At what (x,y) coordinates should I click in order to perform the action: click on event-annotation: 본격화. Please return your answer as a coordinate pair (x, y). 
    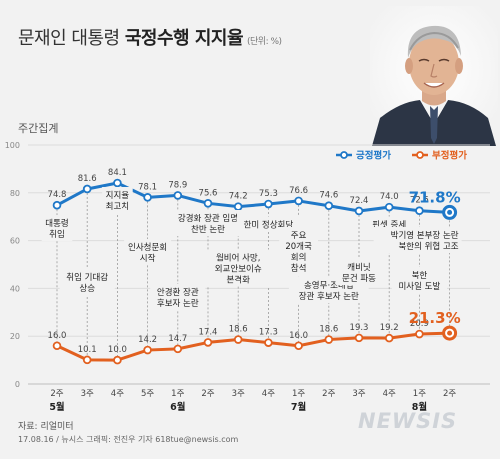
    Looking at the image, I should click on (238, 280).